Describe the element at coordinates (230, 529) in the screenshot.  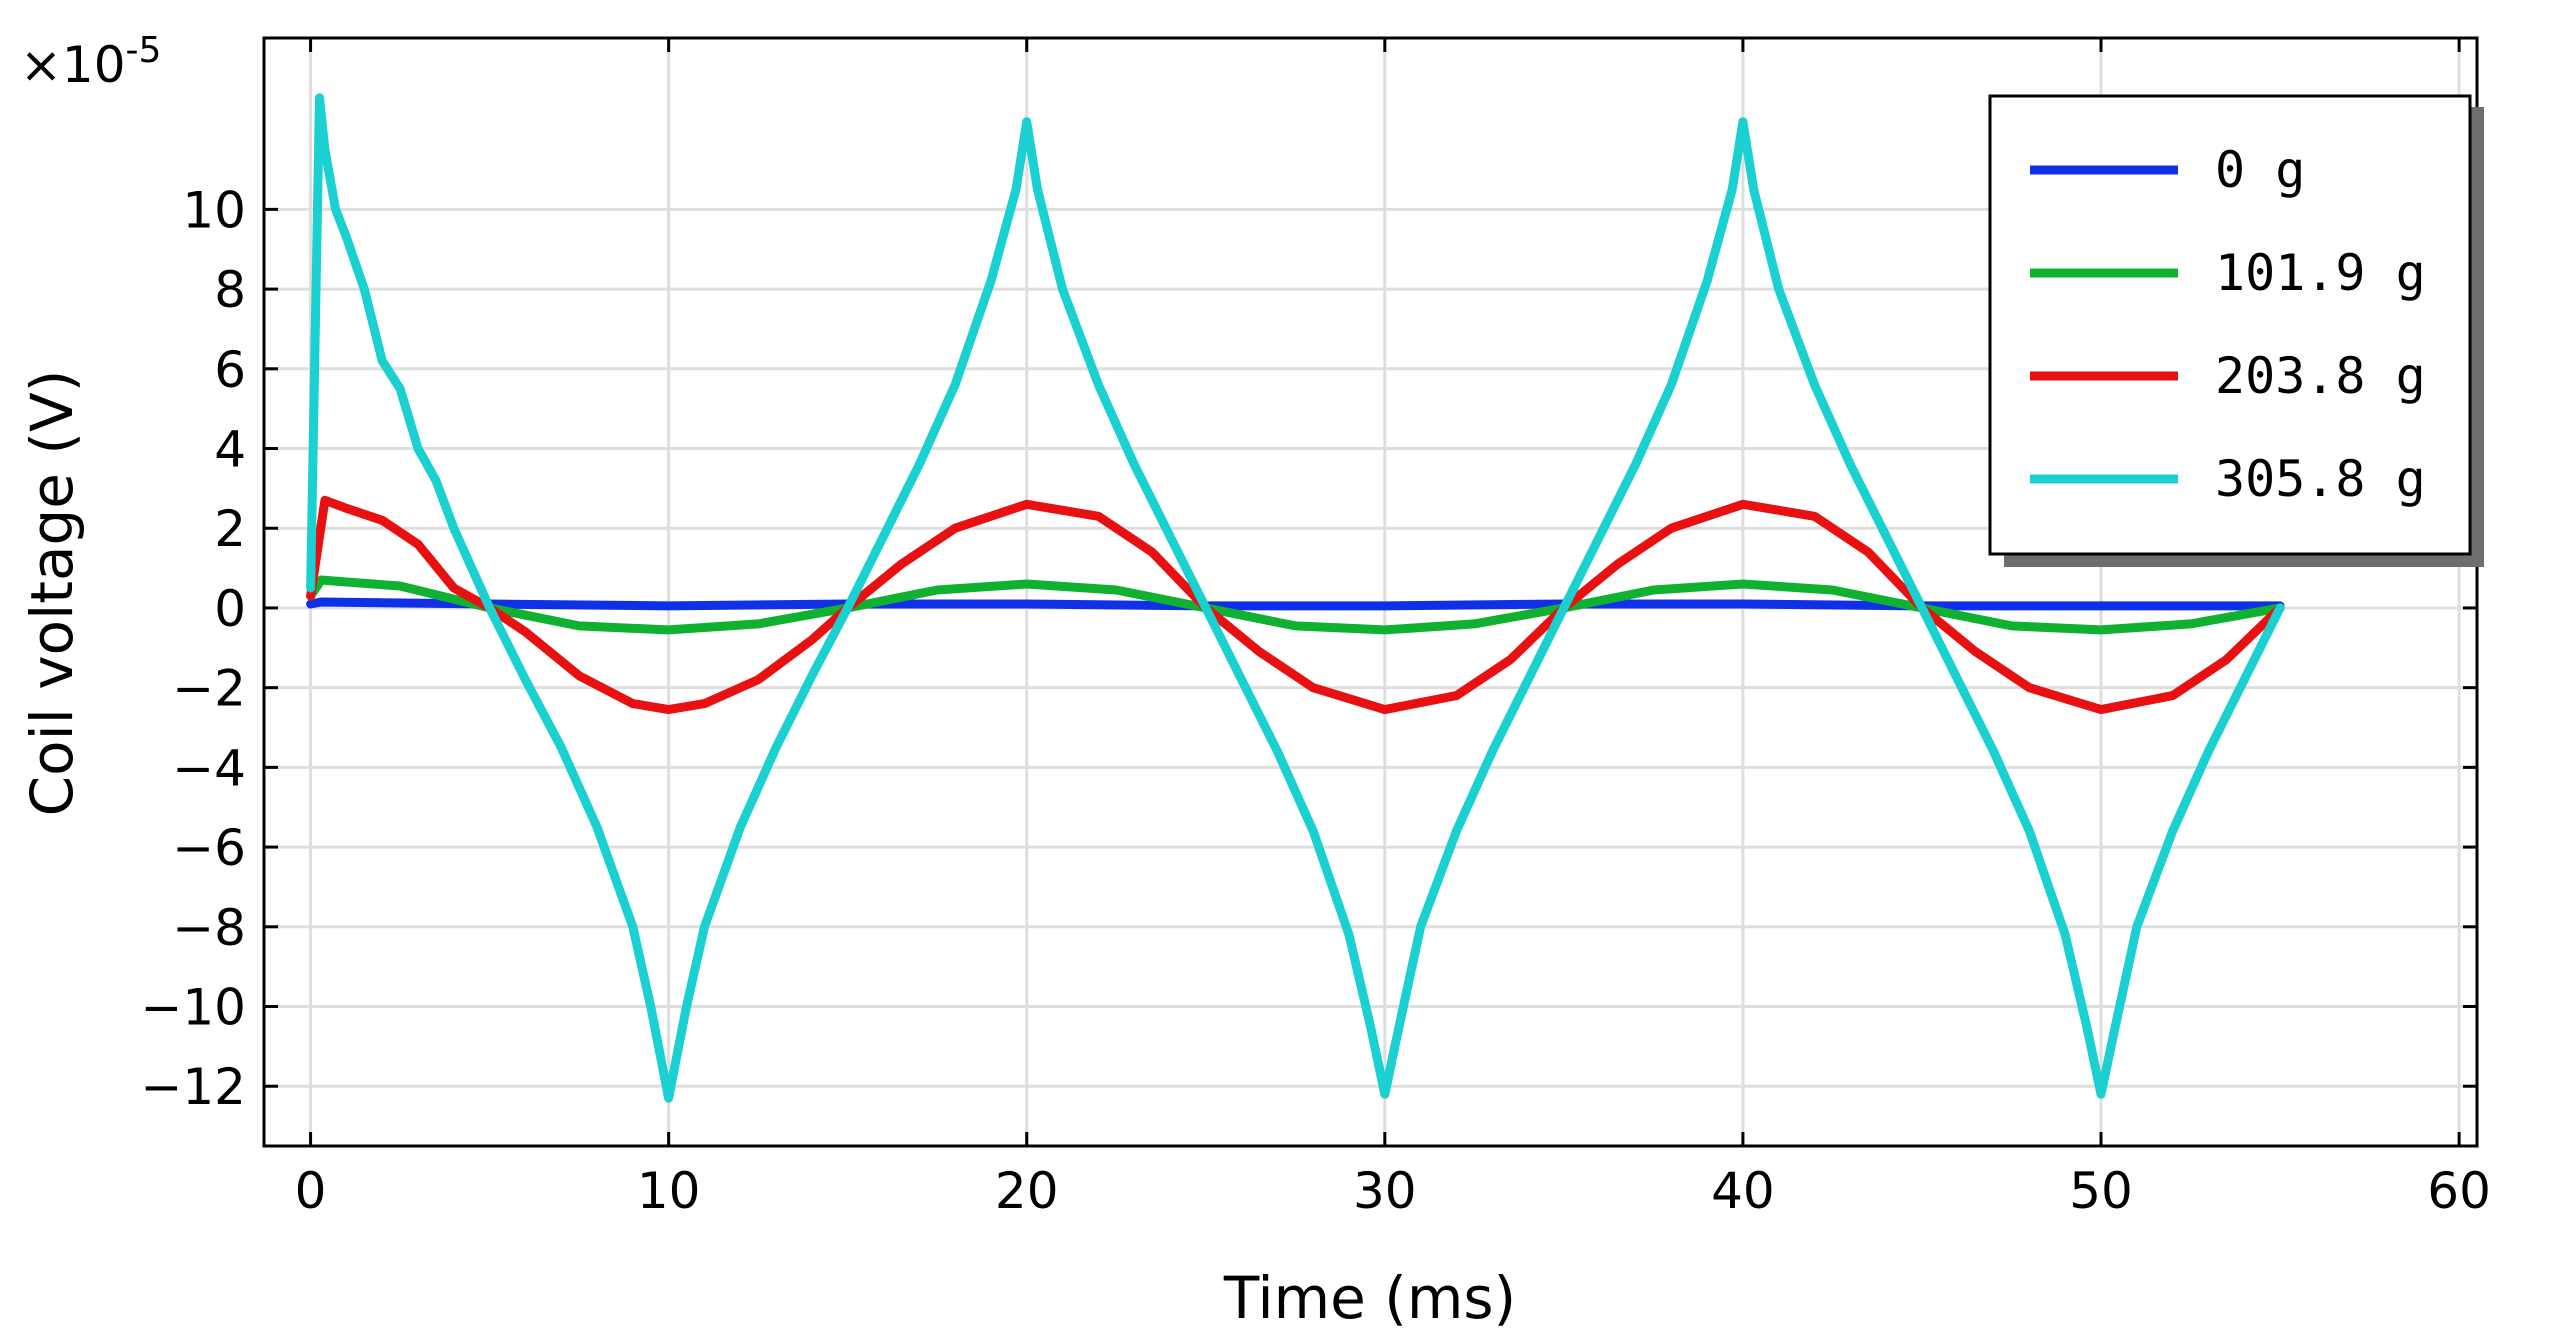
I see `y-tick-label: 2` at that location.